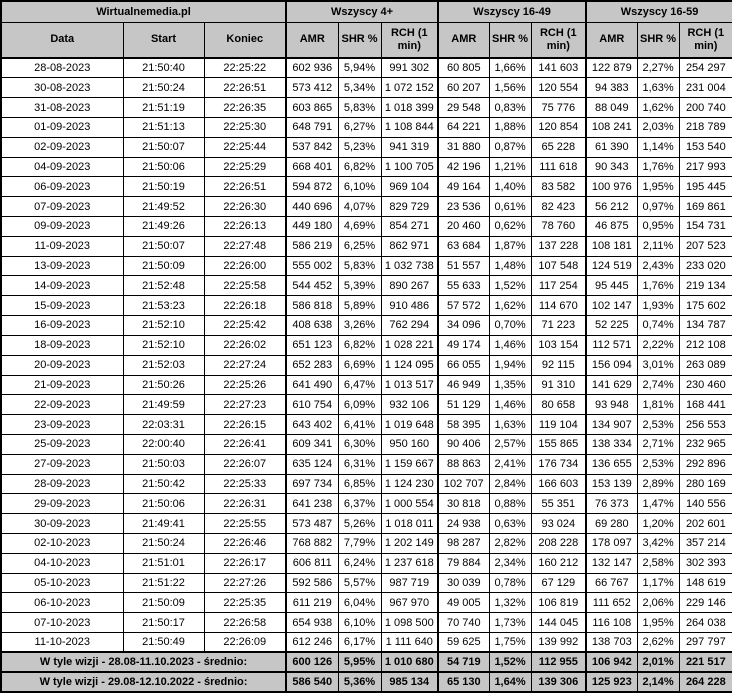  What do you see at coordinates (245, 583) in the screenshot?
I see `cell: 22:27:26` at bounding box center [245, 583].